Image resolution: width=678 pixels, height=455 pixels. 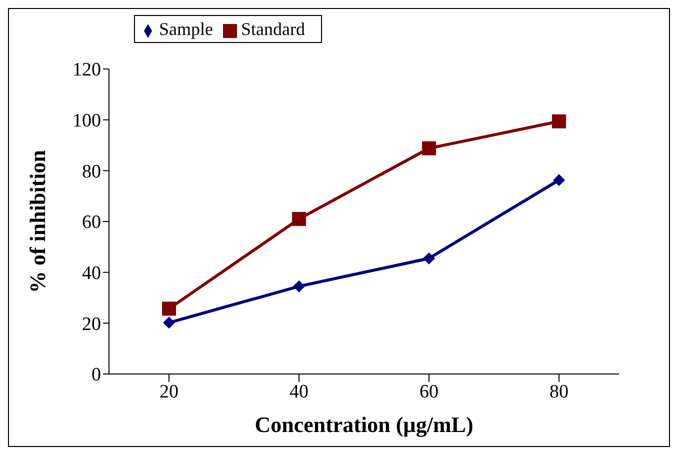 I want to click on x-tick-label: 60, so click(x=429, y=391).